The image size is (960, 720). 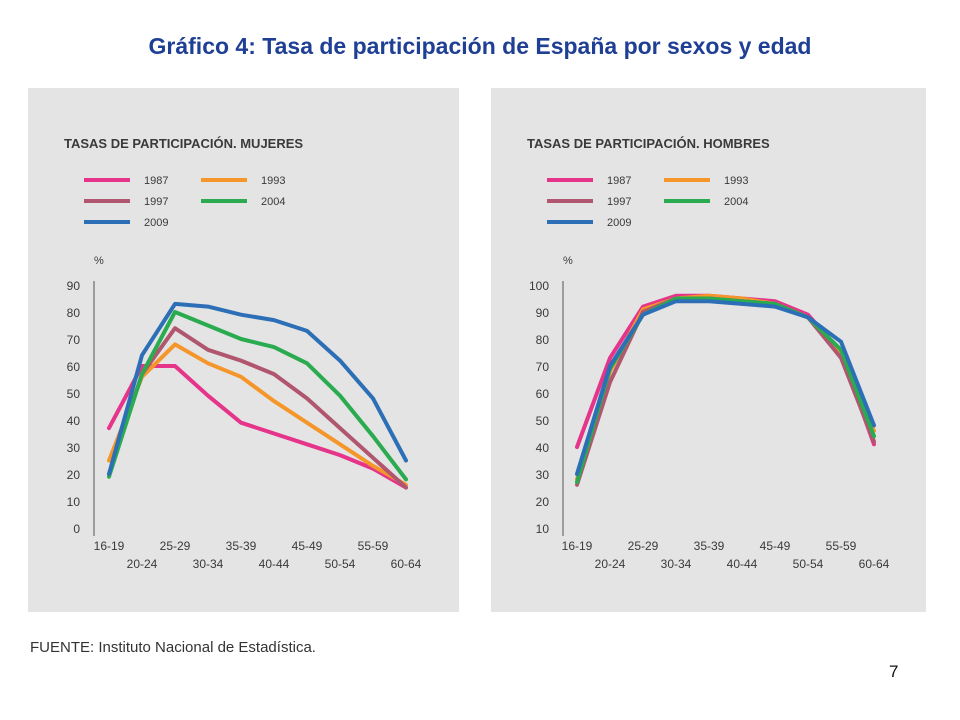 I want to click on page-number: 7, so click(x=894, y=671).